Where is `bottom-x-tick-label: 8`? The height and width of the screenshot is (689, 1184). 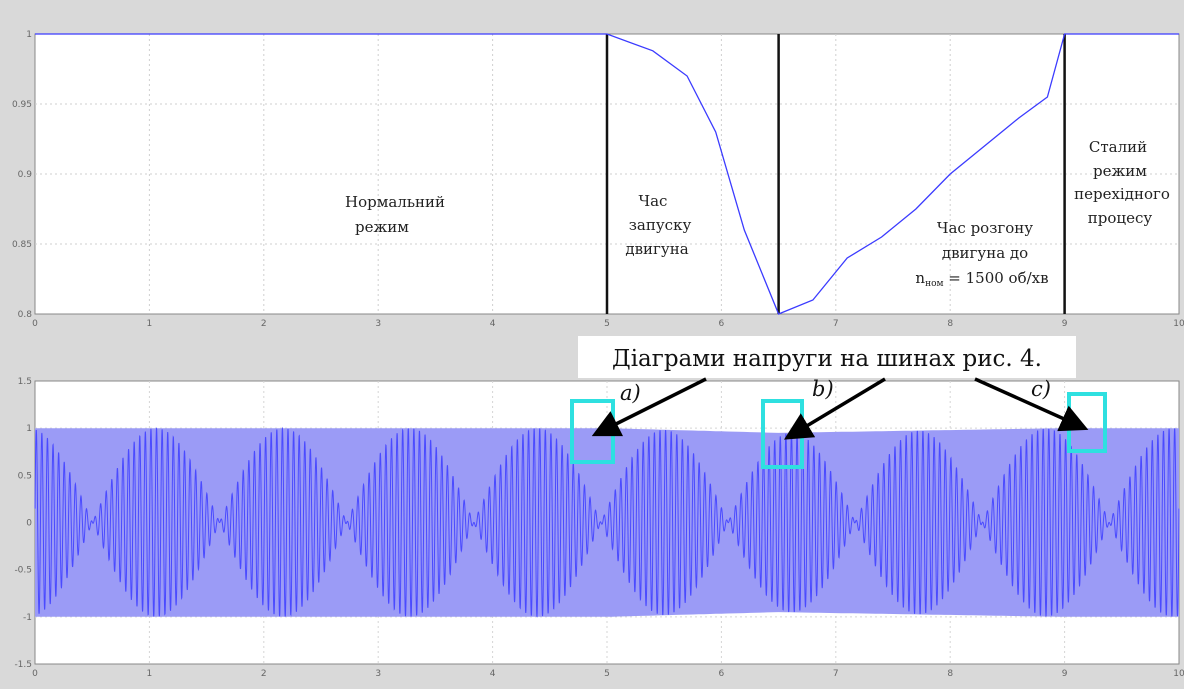
bottom-x-tick-label: 8 is located at coordinates (950, 674).